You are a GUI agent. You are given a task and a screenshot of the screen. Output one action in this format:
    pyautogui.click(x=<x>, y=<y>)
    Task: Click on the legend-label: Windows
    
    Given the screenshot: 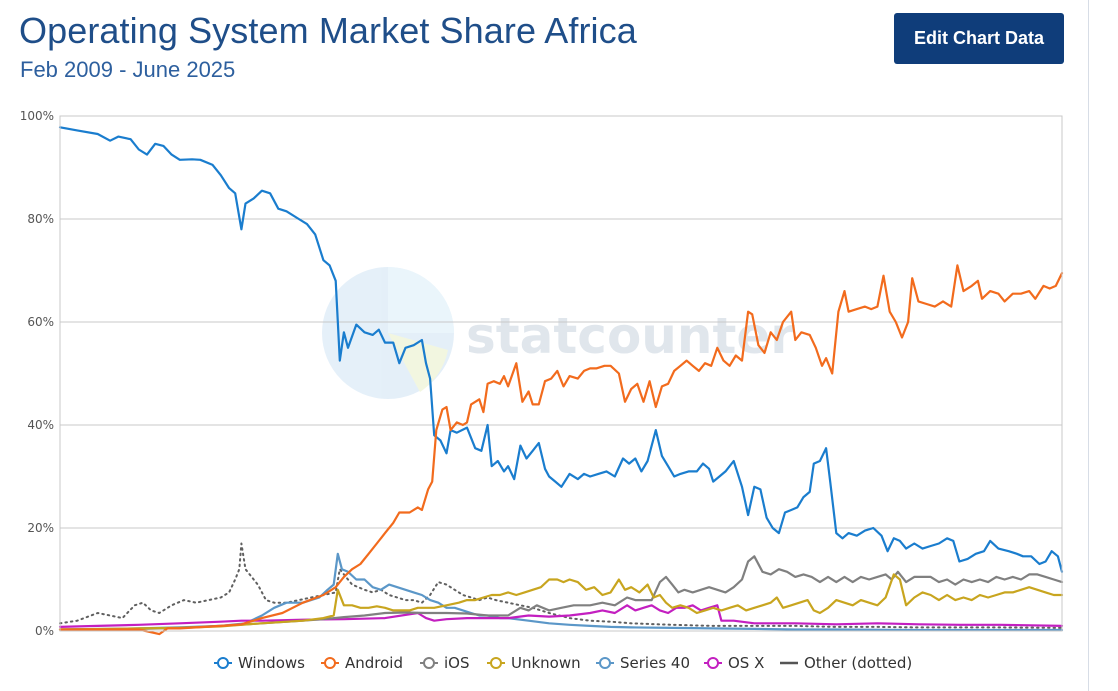 What is the action you would take?
    pyautogui.click(x=271, y=663)
    